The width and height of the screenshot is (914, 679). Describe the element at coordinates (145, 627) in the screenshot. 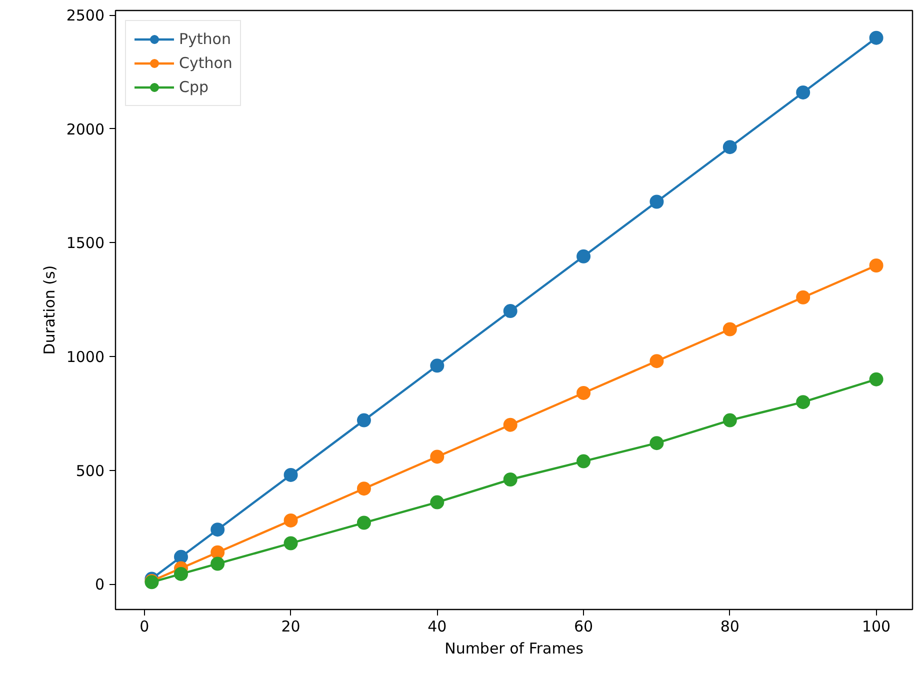

I see `x-tick-label: 0` at that location.